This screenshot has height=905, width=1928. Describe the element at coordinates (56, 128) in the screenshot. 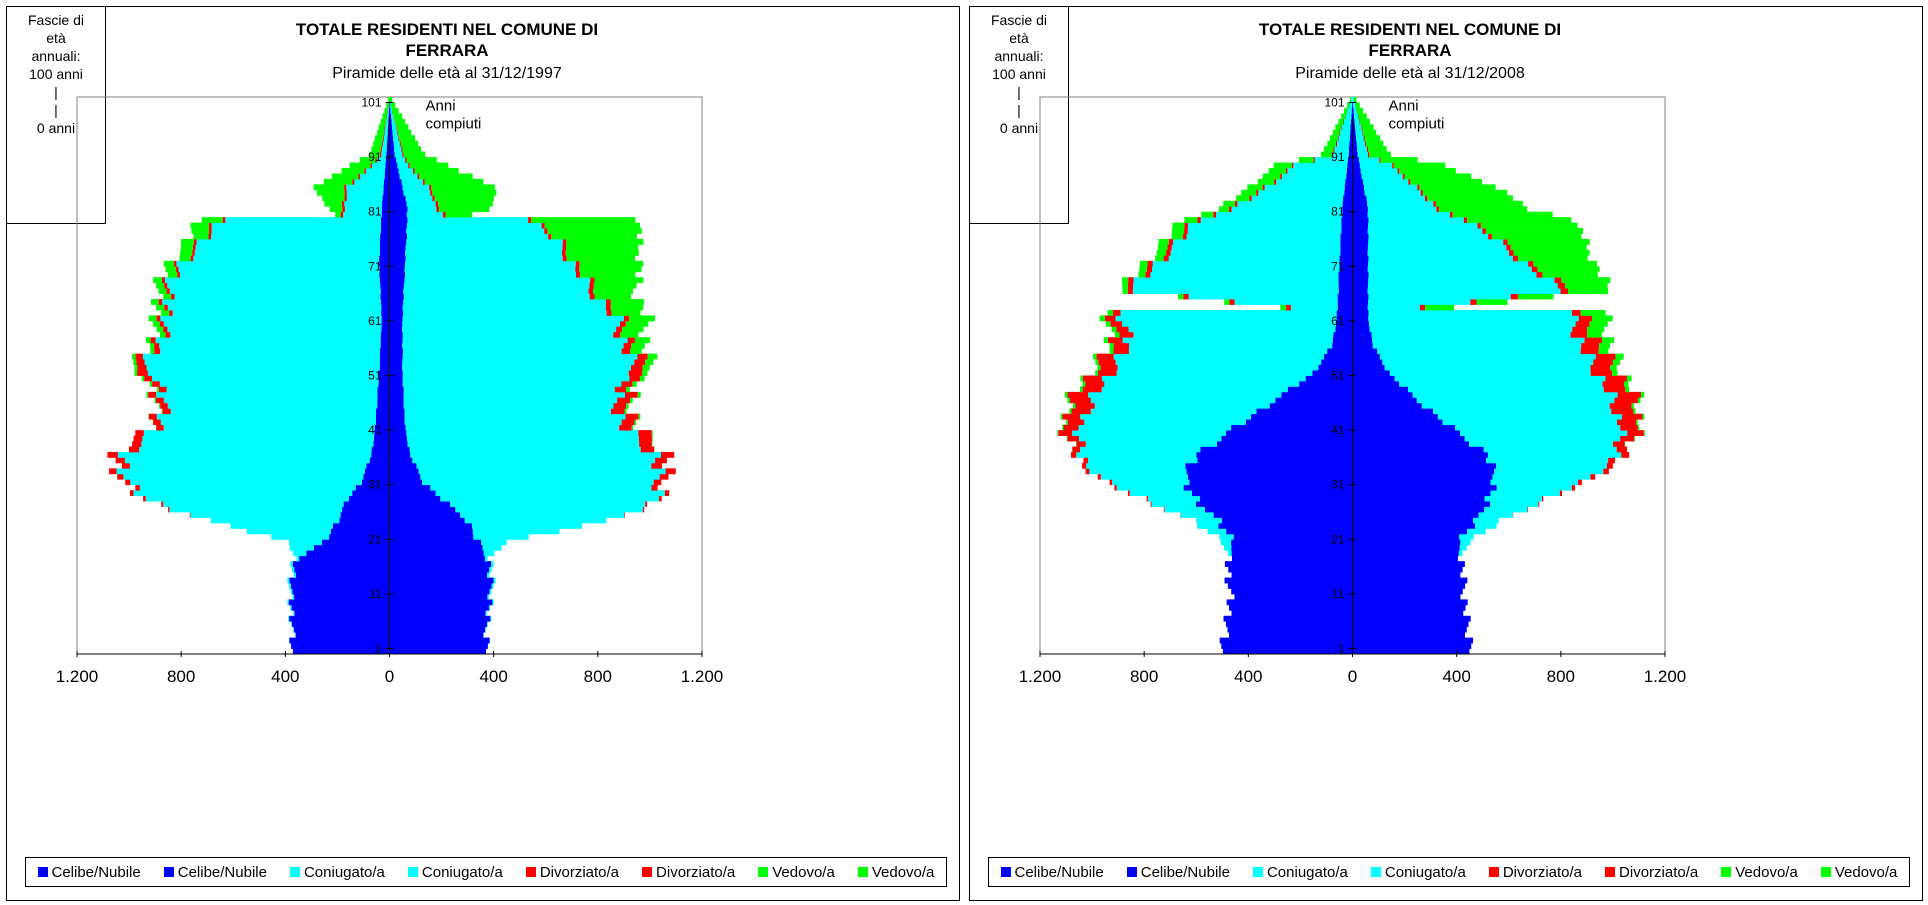

I see `age-note-line: 0 anni` at that location.